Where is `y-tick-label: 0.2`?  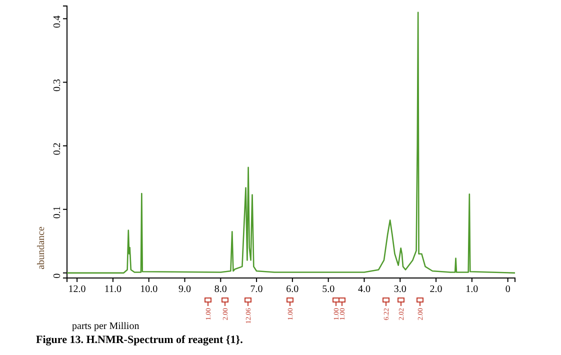
y-tick-label: 0.2 is located at coordinates (57, 149).